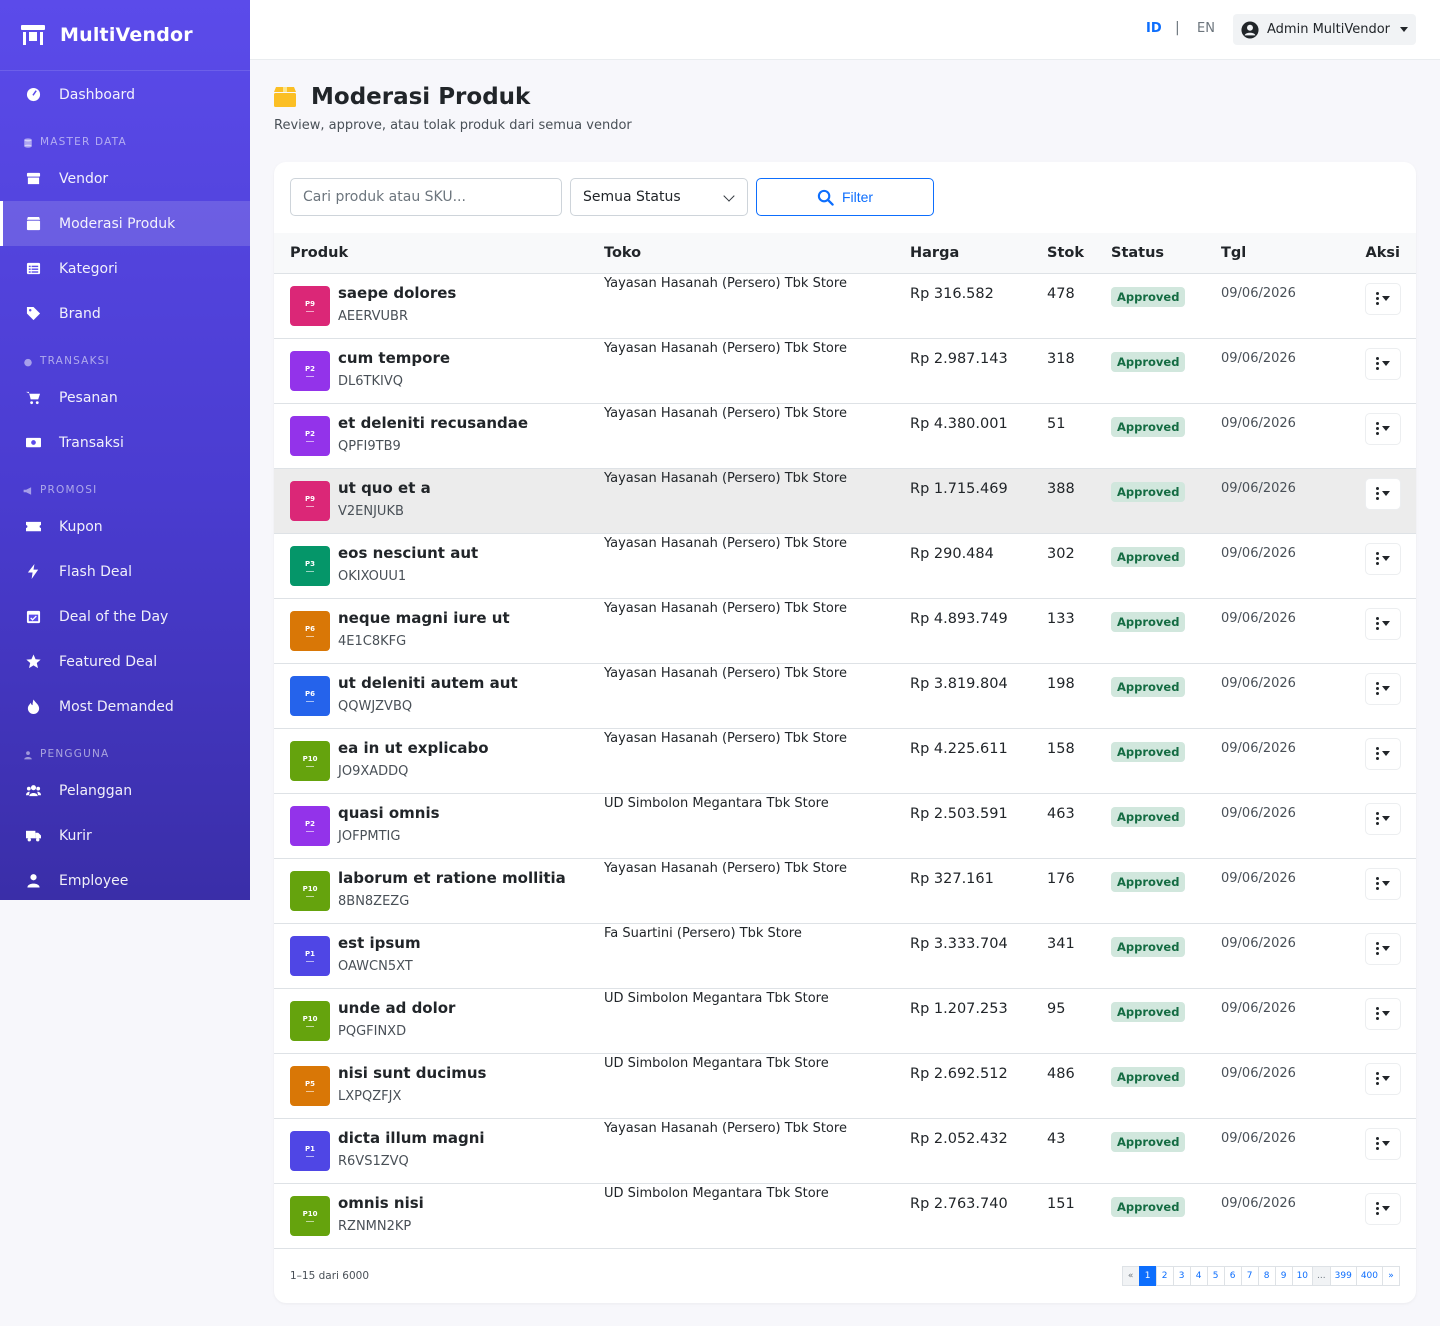 This screenshot has height=1326, width=1440. I want to click on header-harga: Harga, so click(978, 253).